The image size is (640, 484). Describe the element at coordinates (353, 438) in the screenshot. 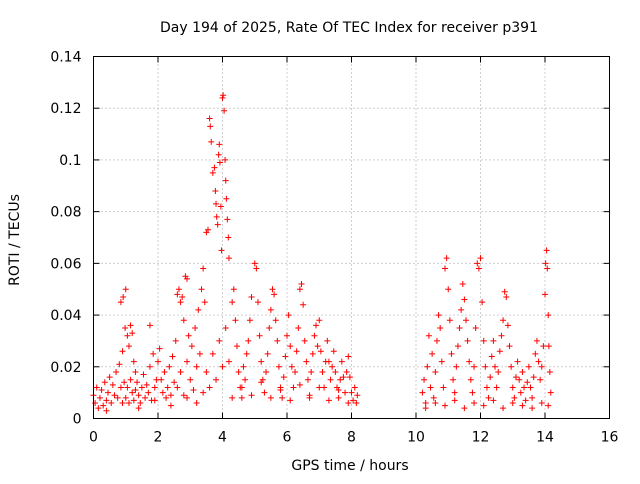

I see `x-tick-labels: 0 2 4 6 8 10 12 14 16` at that location.